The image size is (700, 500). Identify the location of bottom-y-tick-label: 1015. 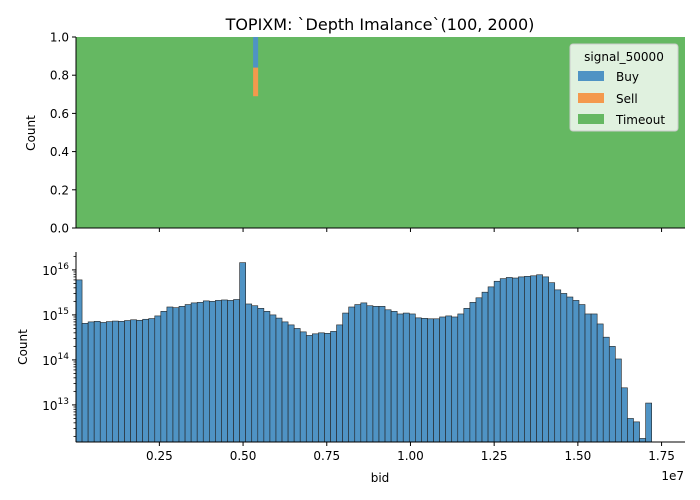
(55, 315).